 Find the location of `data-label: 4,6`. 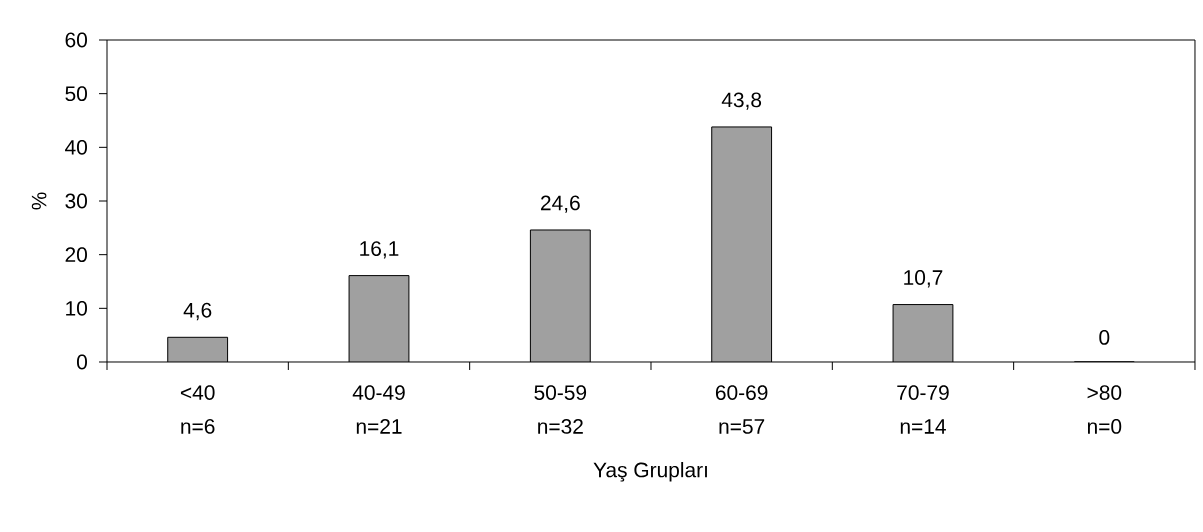

data-label: 4,6 is located at coordinates (197, 311).